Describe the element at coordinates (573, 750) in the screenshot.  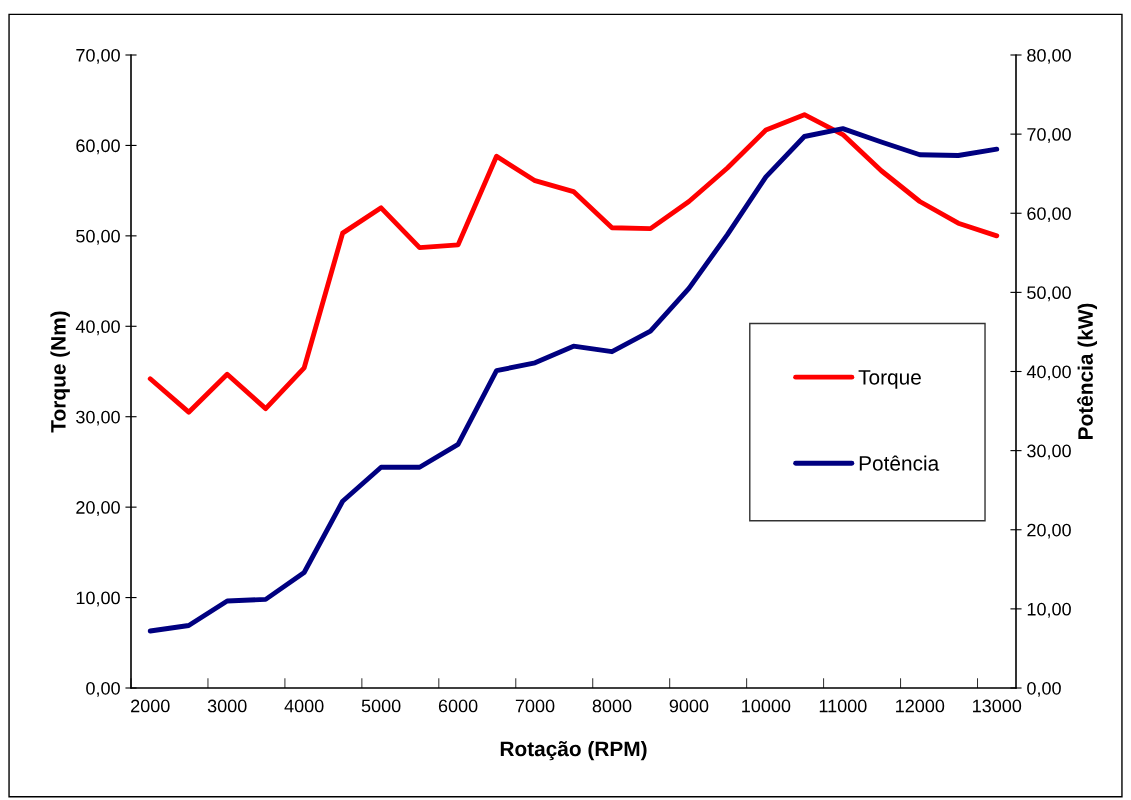
I see `x-axis-title: Rotação (RPM)` at that location.